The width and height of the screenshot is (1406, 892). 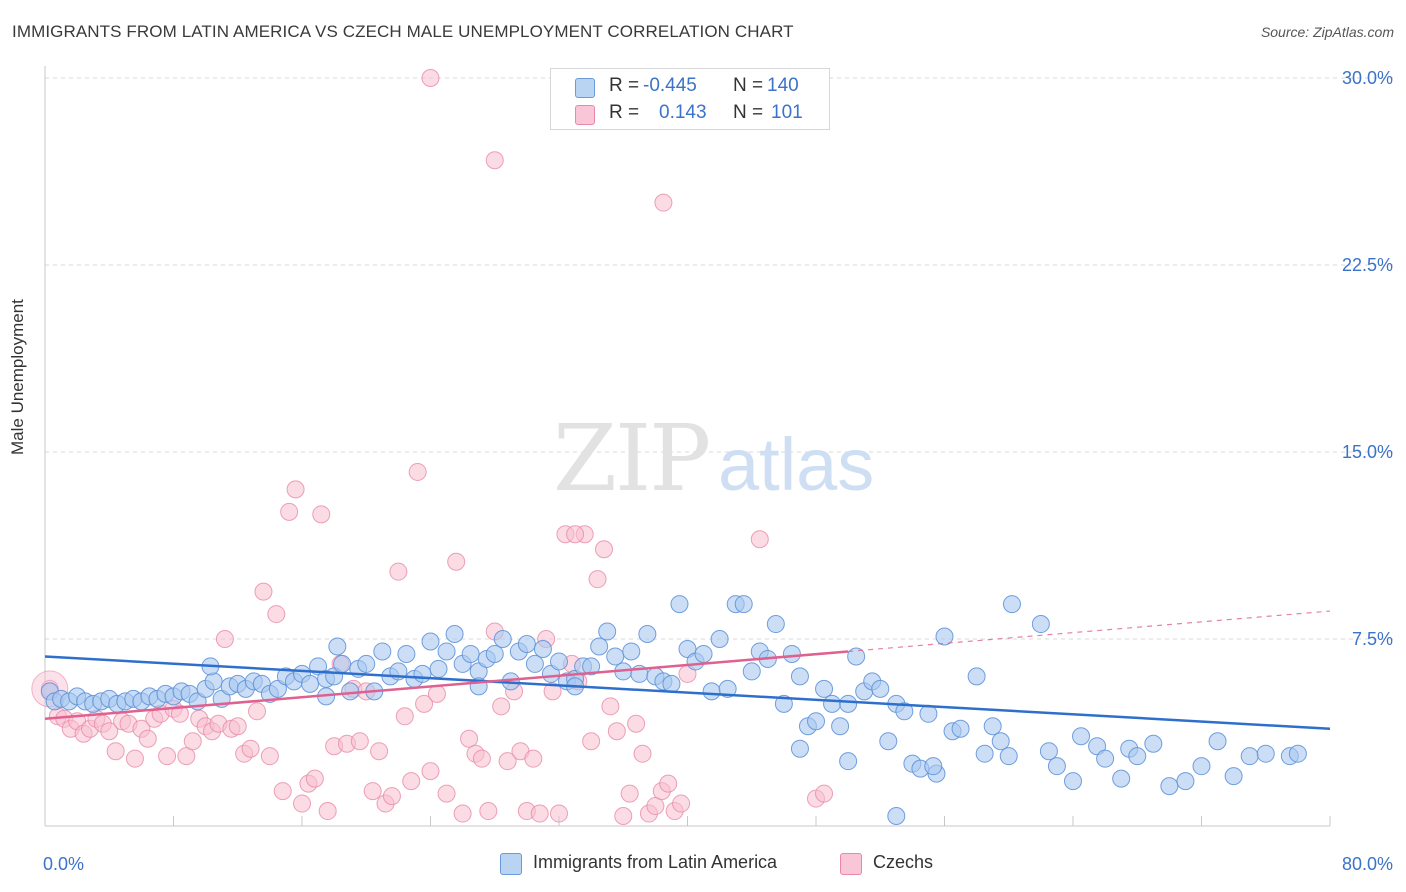 What do you see at coordinates (1367, 78) in the screenshot?
I see `y-tick-label: 30.0%` at bounding box center [1367, 78].